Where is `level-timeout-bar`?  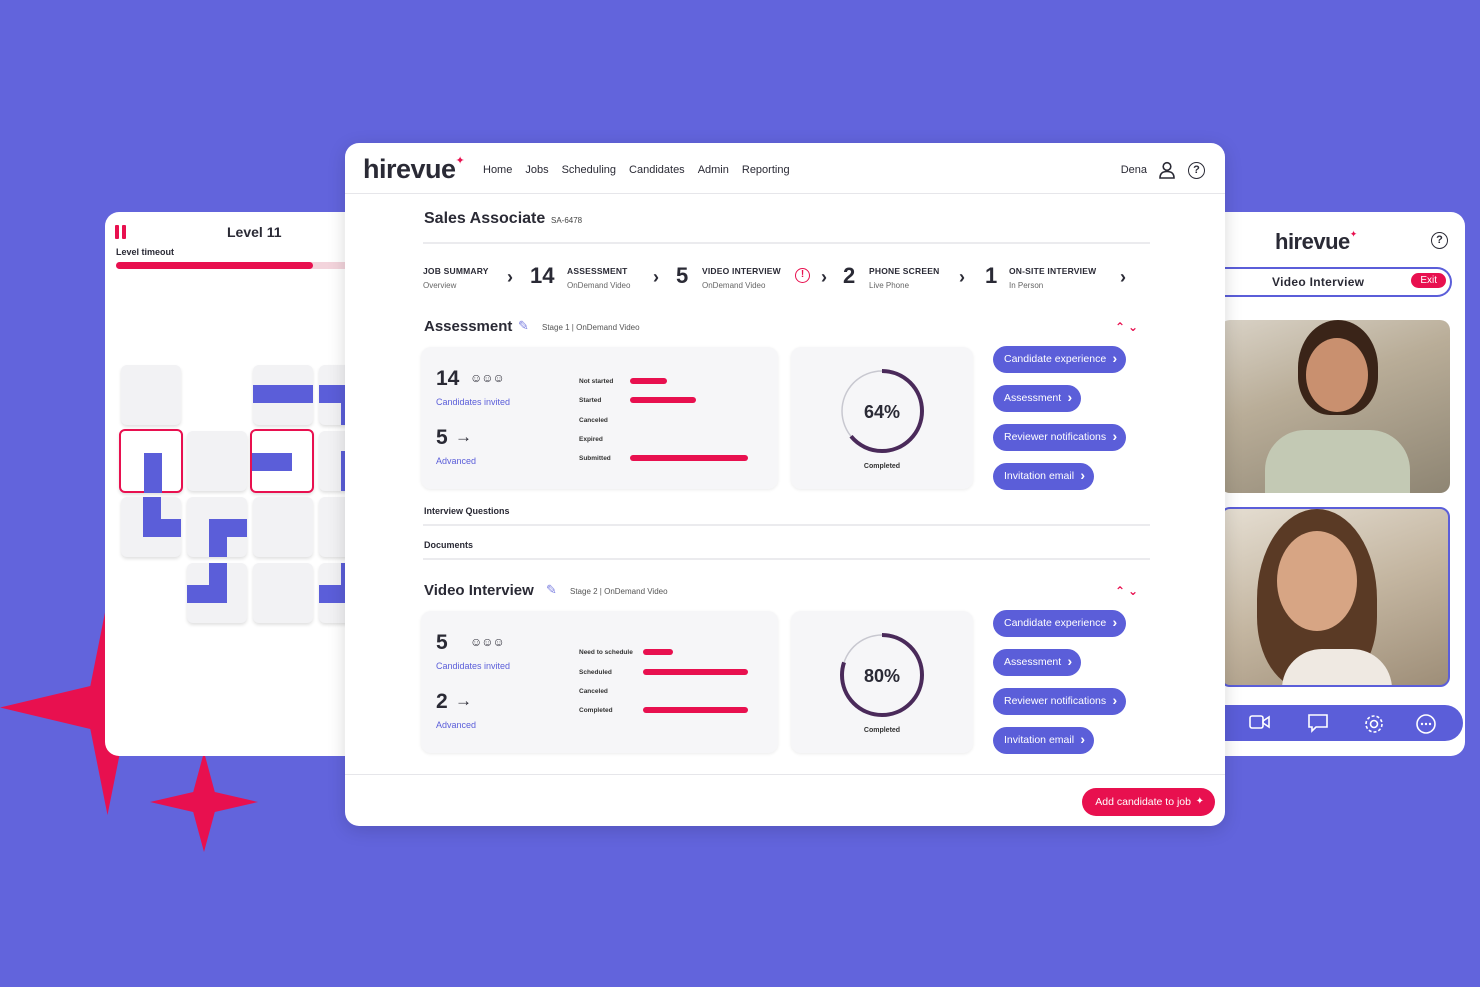 level-timeout-bar is located at coordinates (236, 265).